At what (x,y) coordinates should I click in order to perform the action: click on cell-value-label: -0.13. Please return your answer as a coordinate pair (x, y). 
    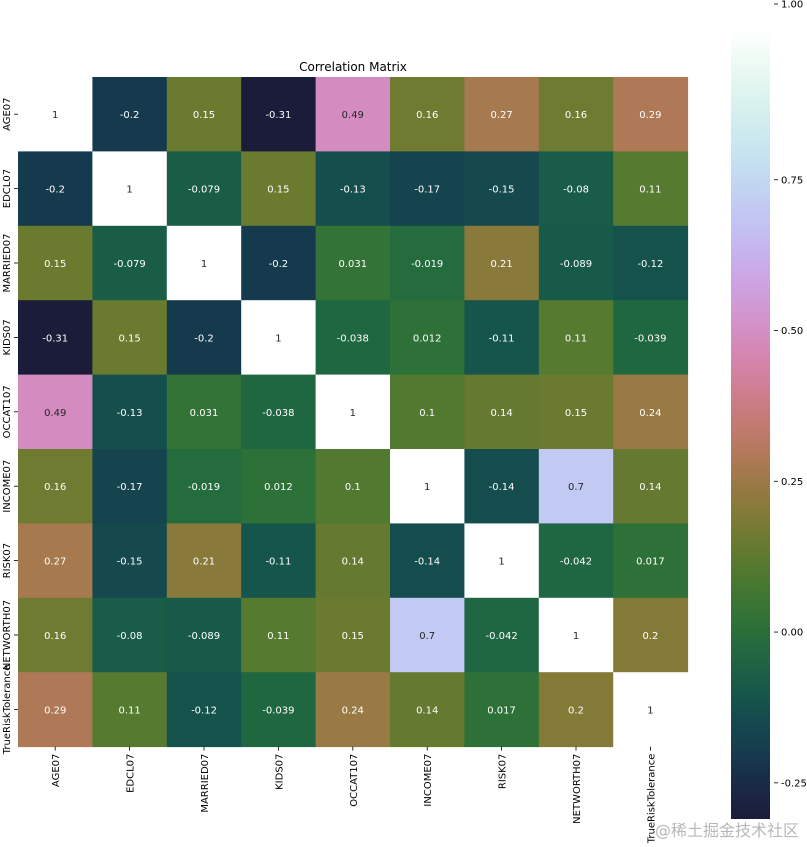
    Looking at the image, I should click on (353, 190).